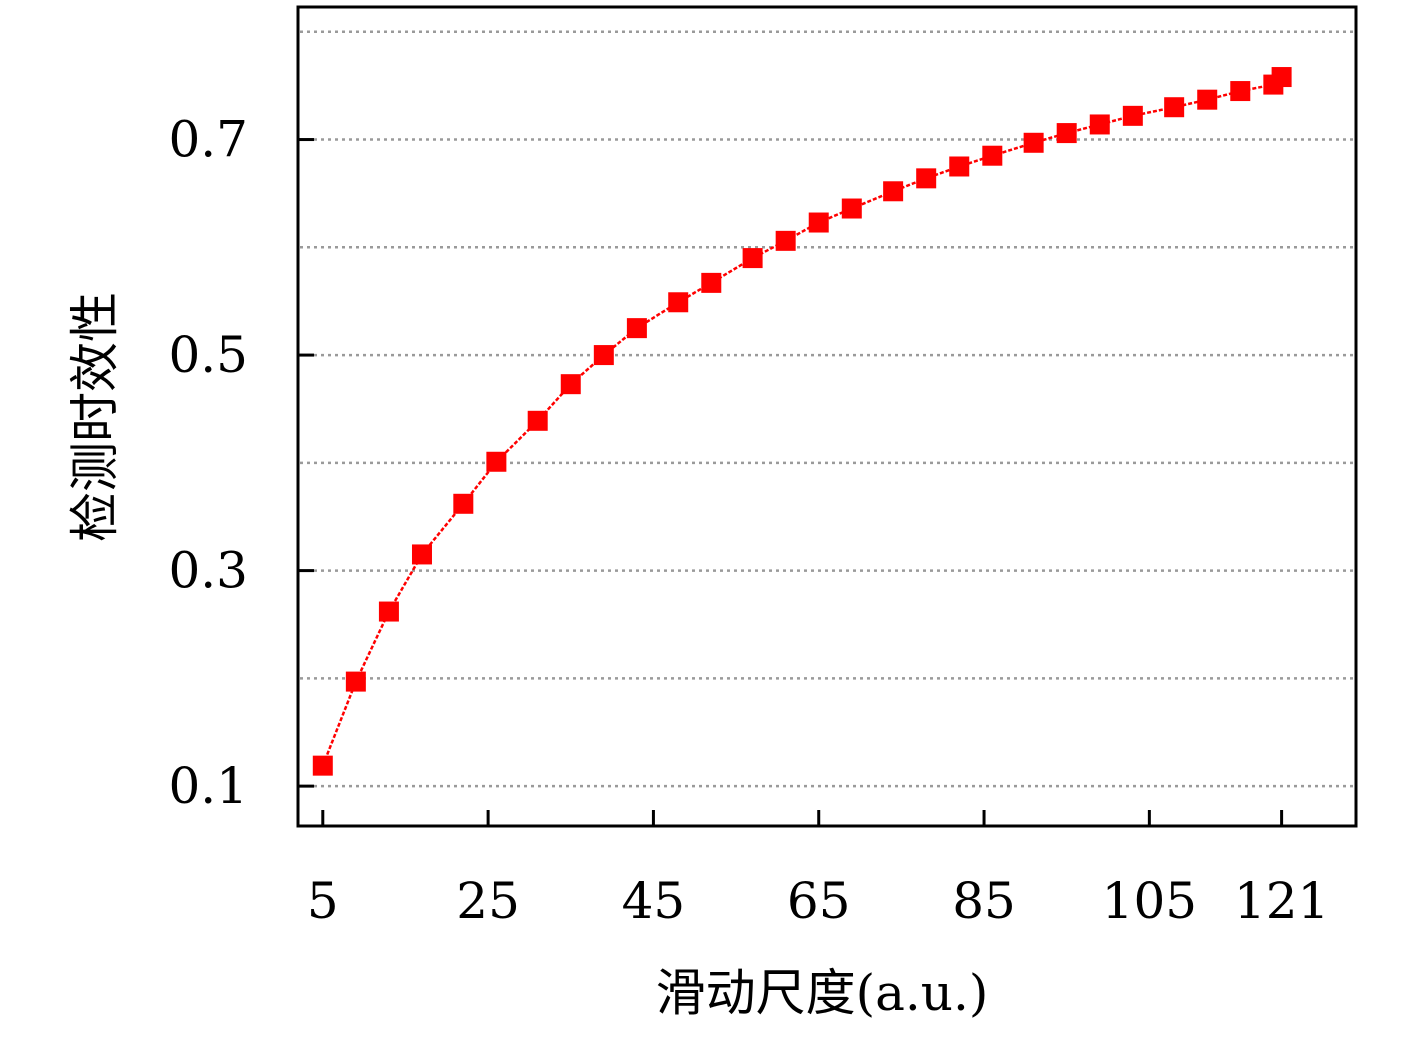  Describe the element at coordinates (984, 901) in the screenshot. I see `x-tick-label: 85` at that location.